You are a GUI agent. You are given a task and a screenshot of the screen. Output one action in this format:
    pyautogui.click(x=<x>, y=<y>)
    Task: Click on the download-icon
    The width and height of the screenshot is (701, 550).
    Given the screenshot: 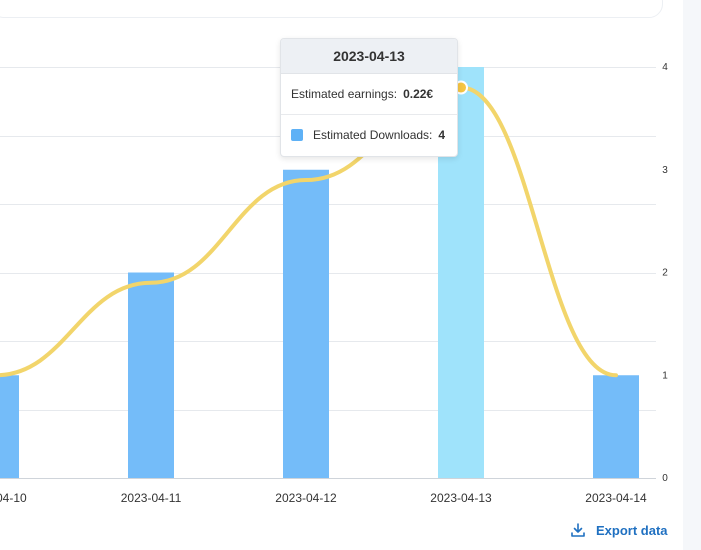 What is the action you would take?
    pyautogui.click(x=578, y=530)
    